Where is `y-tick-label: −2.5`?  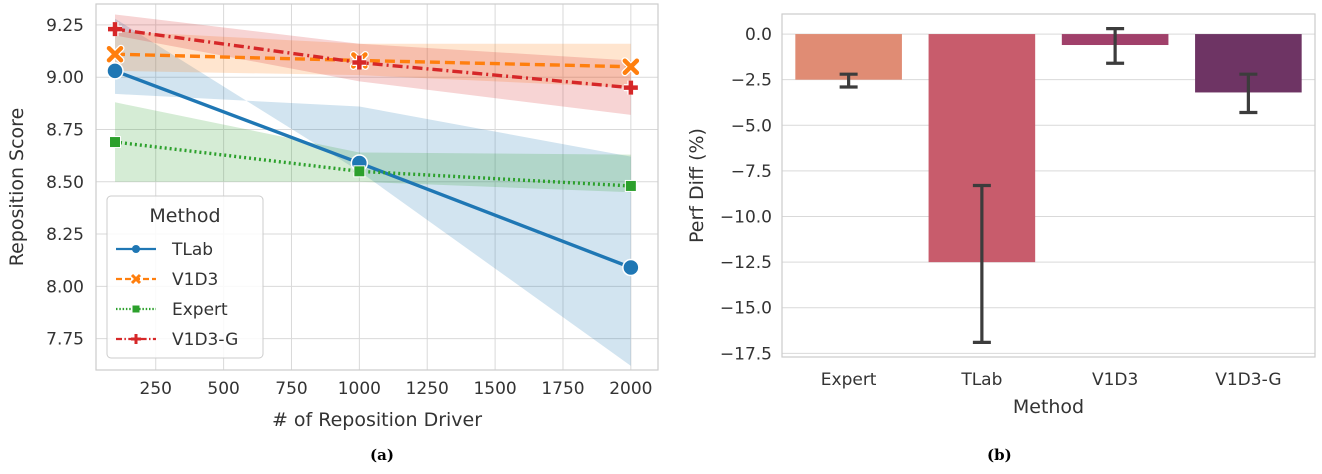
y-tick-label: −2.5 is located at coordinates (751, 81).